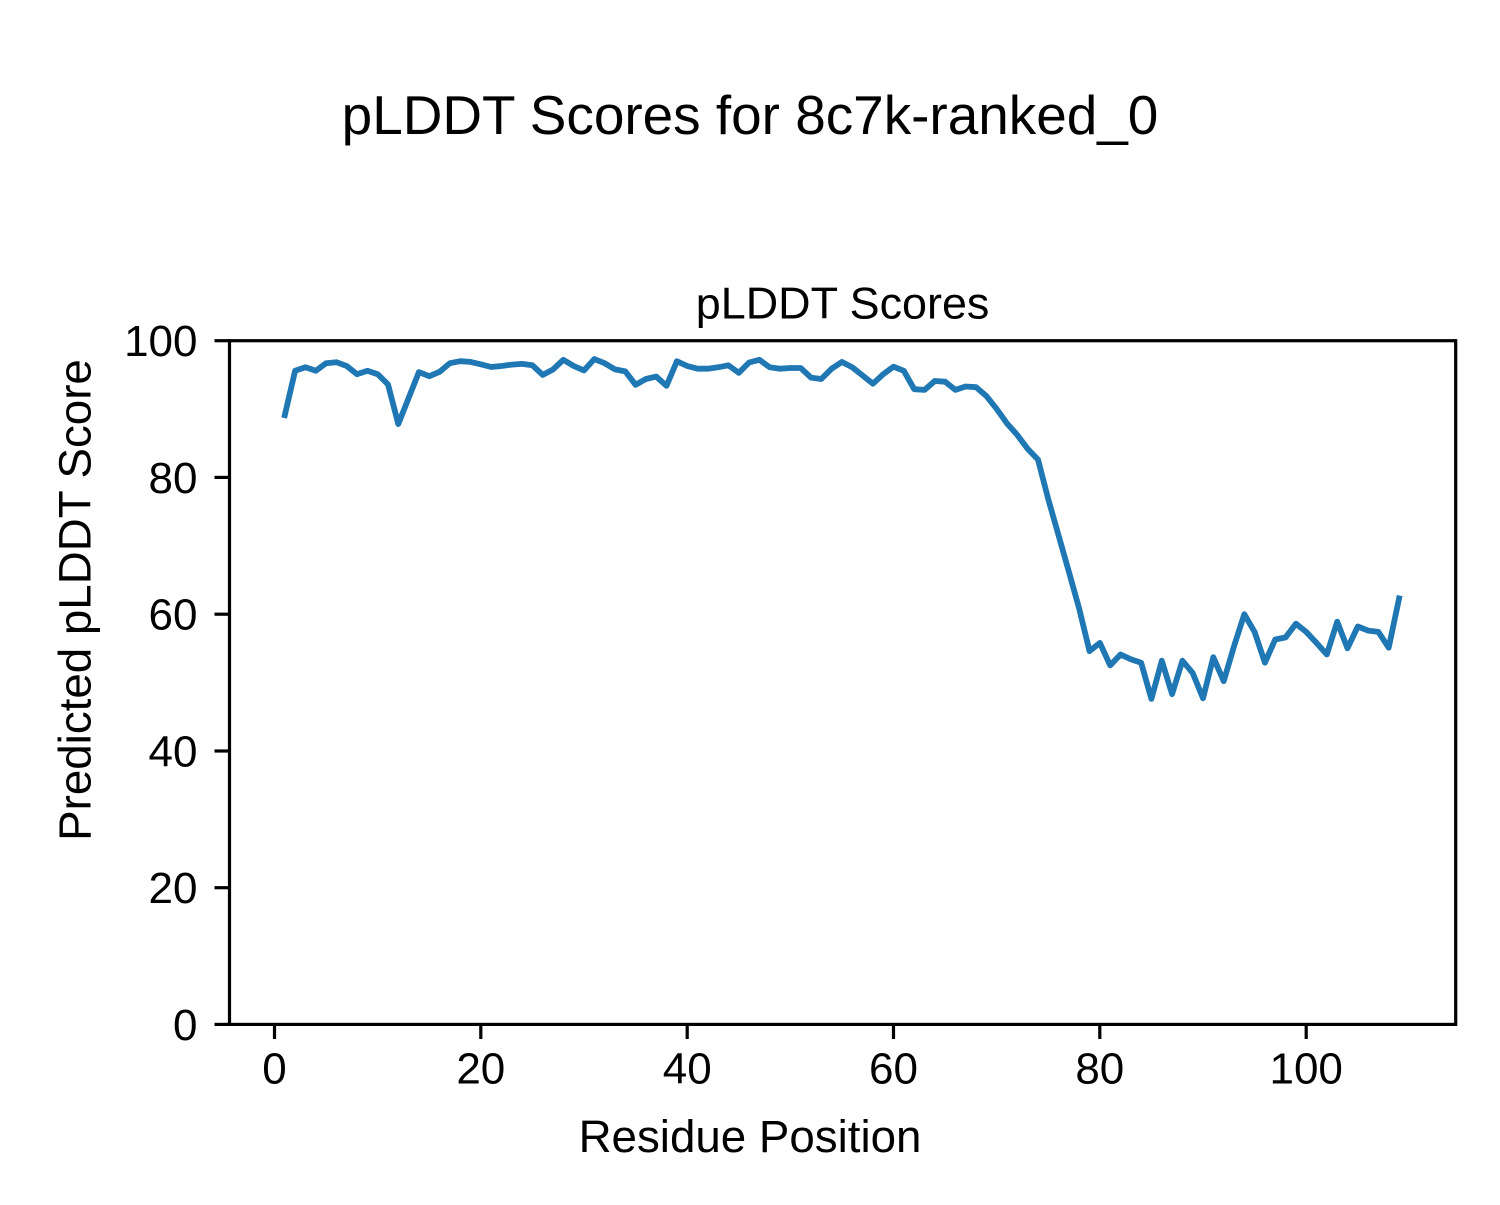 The image size is (1500, 1205). I want to click on svg-text: Predicted pLDDT Score, so click(75, 600).